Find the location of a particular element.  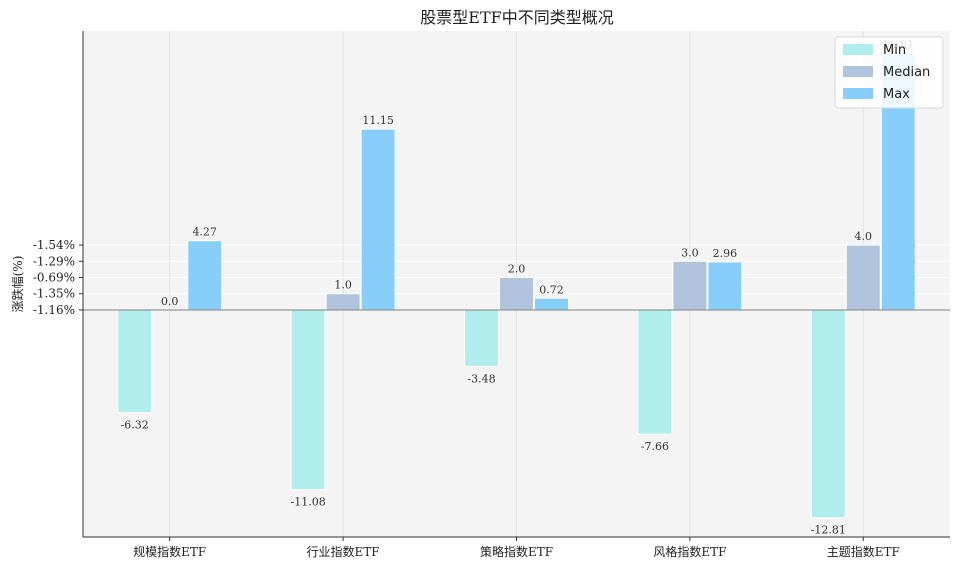

y-tick-label: -1.29% is located at coordinates (54, 261).